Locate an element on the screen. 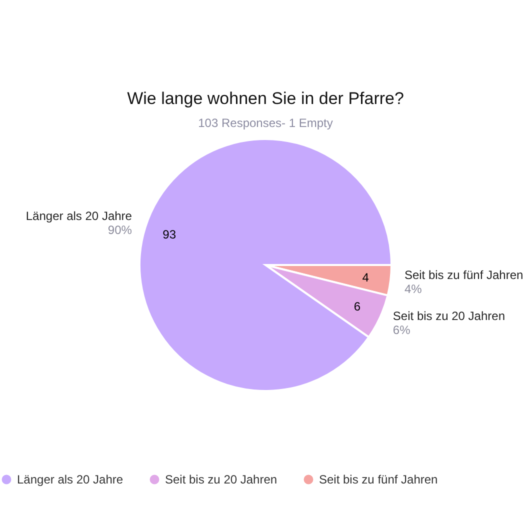 This screenshot has width=531, height=505. text: 4% is located at coordinates (413, 289).